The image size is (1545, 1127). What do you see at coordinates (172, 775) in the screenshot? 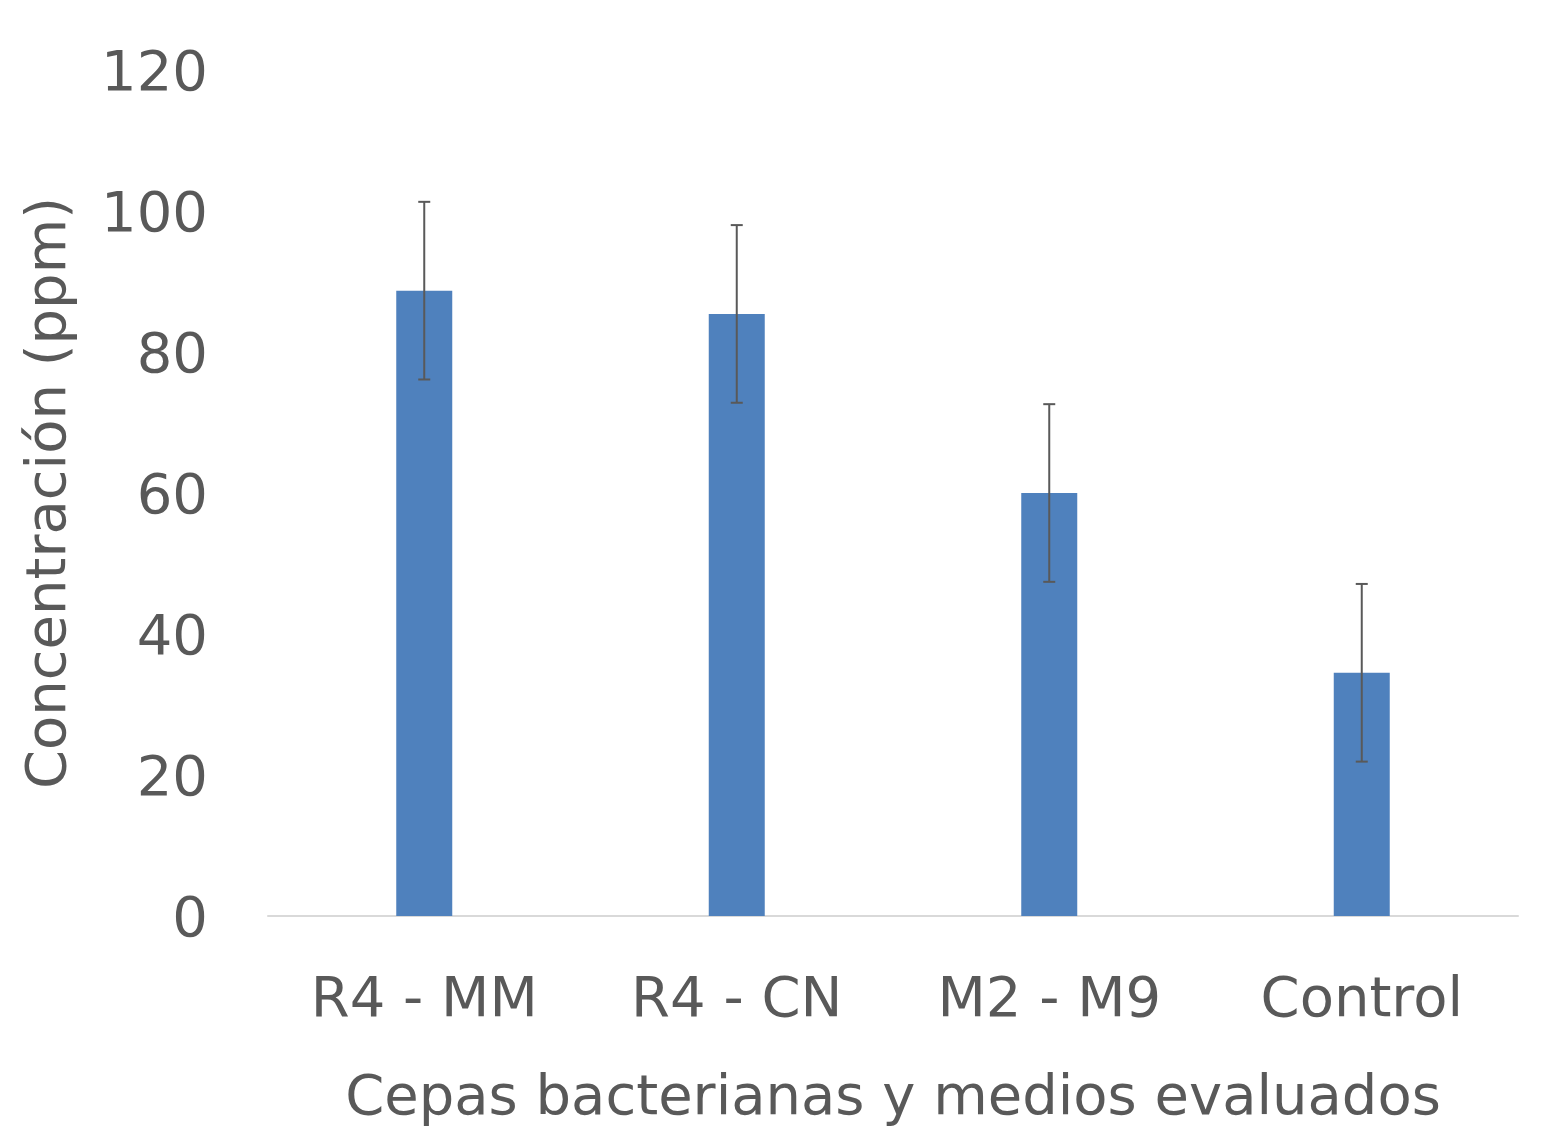
I see `y-tick-label: 20` at bounding box center [172, 775].